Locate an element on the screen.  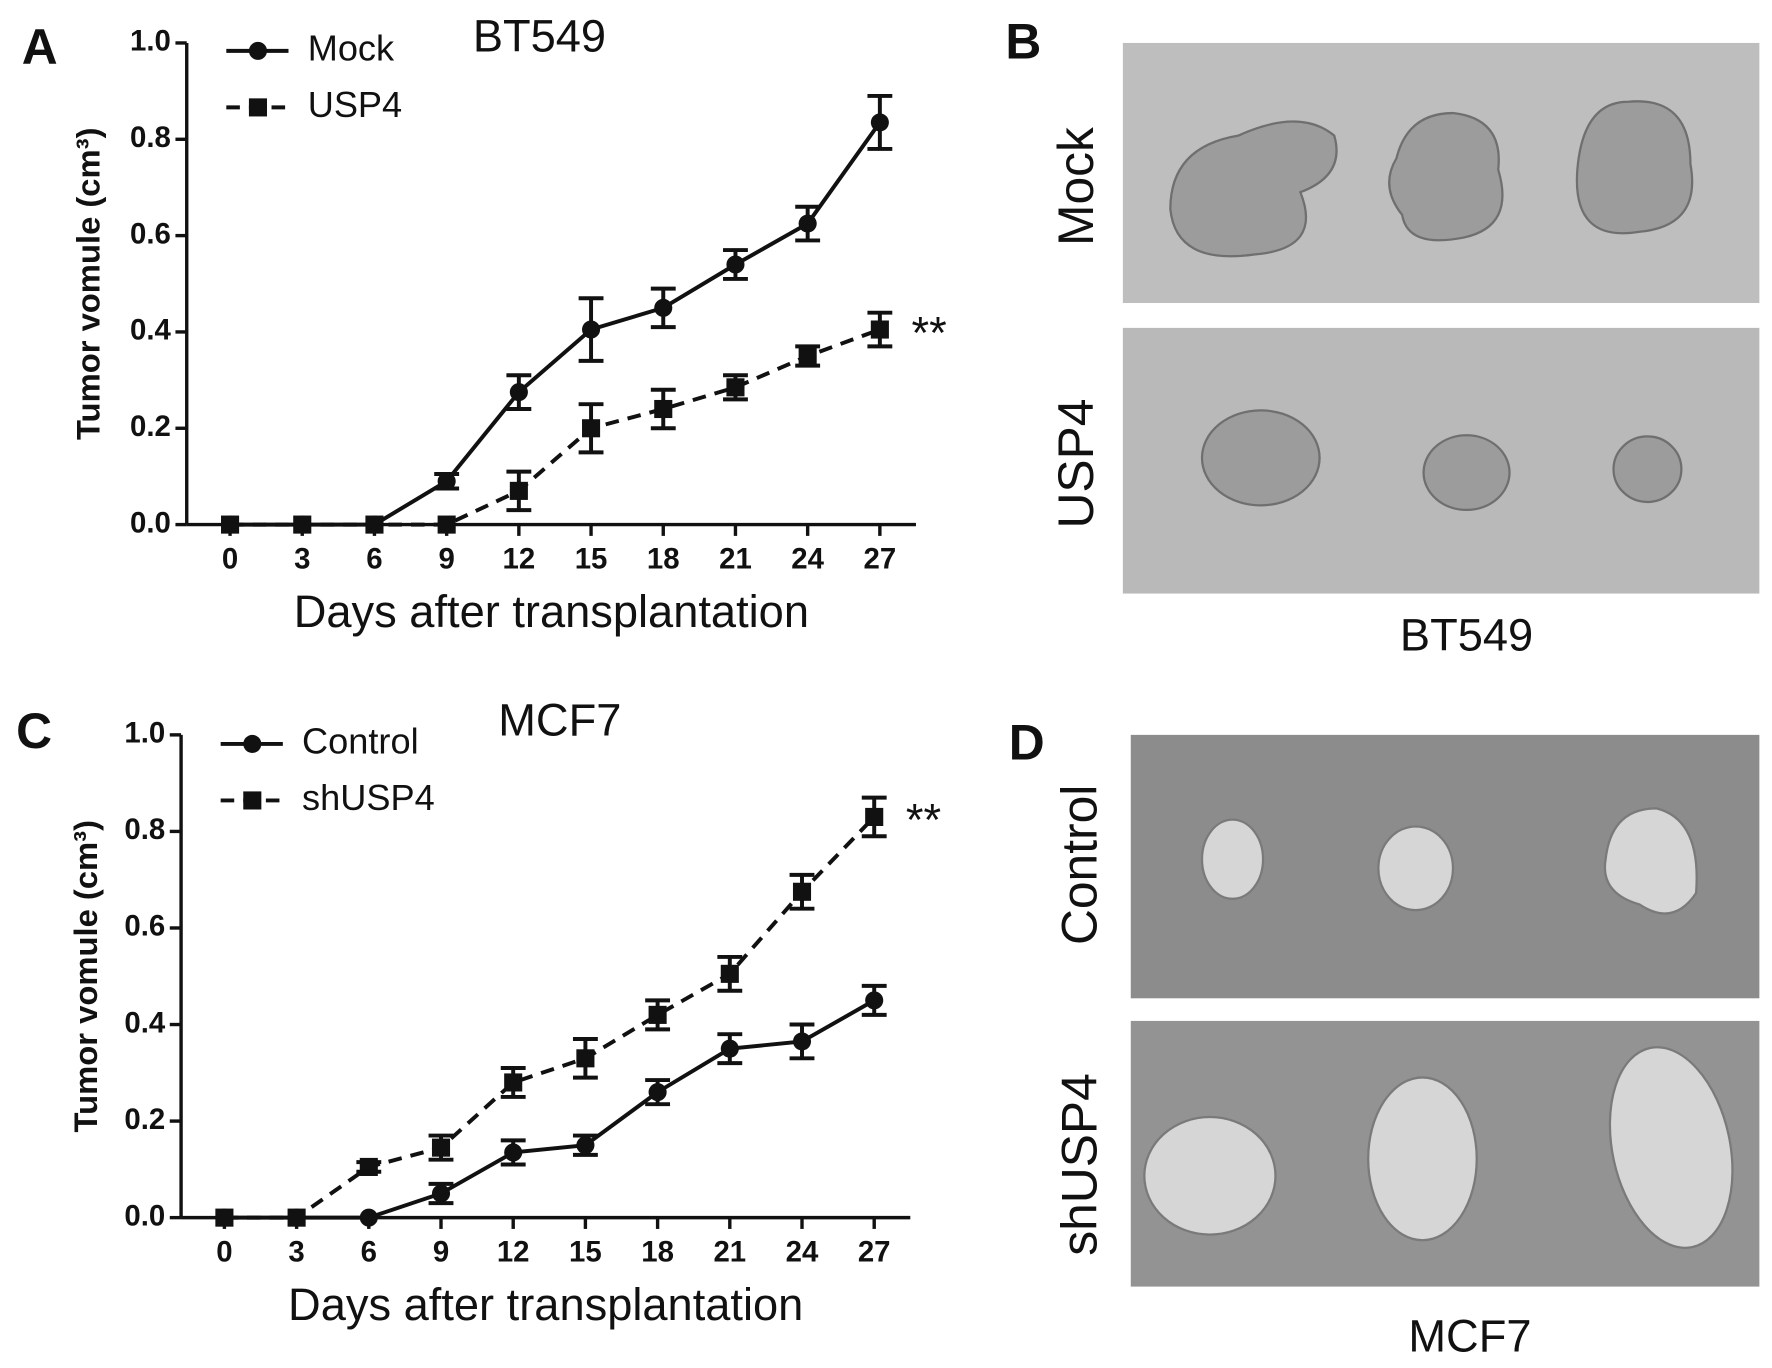
chart-title: MCF7 is located at coordinates (559, 720).